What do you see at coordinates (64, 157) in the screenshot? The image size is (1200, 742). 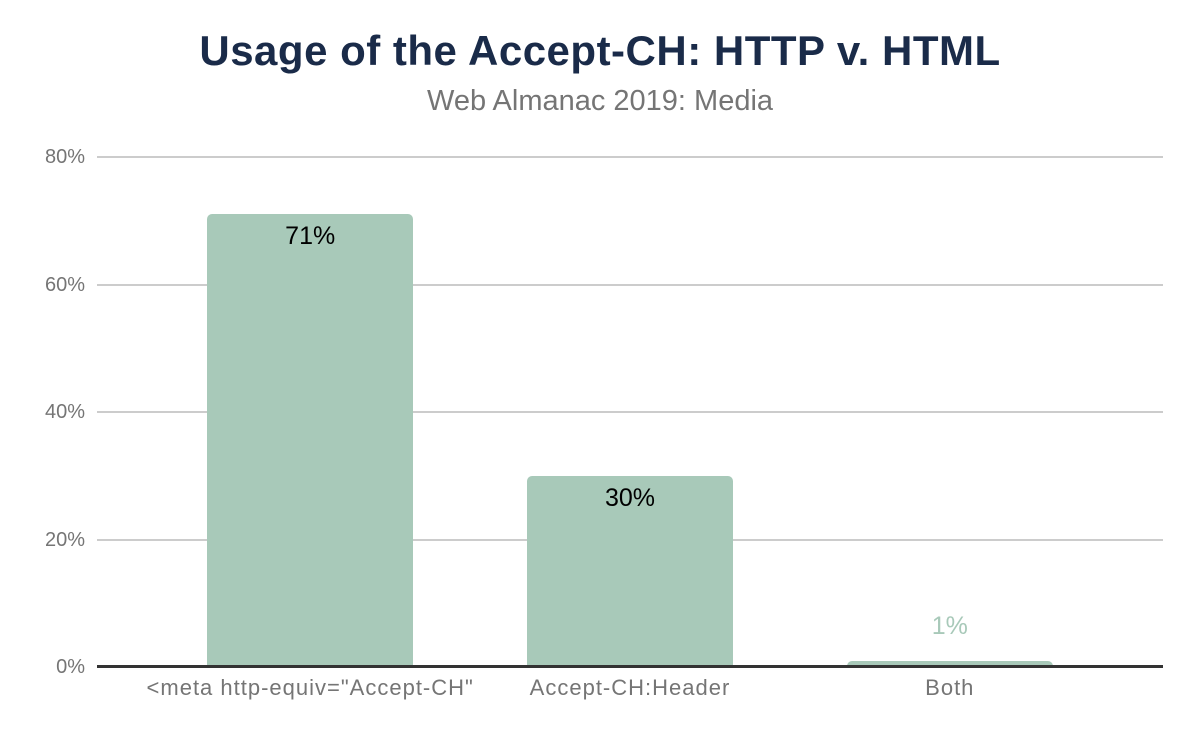 I see `y-tick-label: 80%` at bounding box center [64, 157].